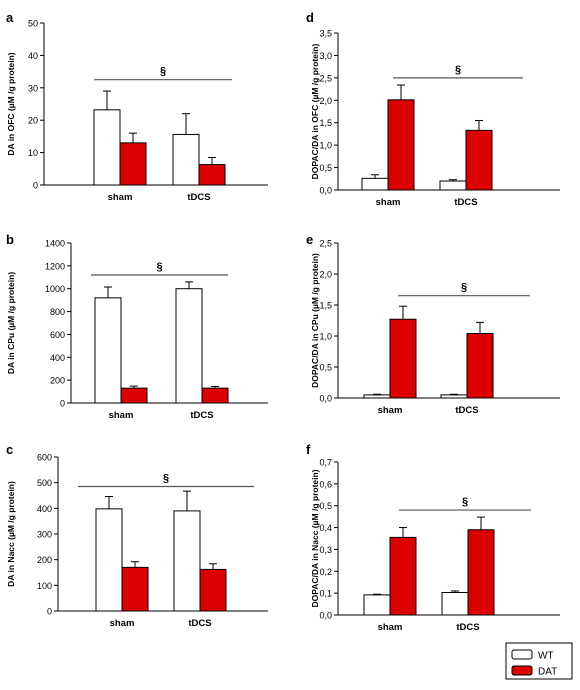 Image resolution: width=580 pixels, height=690 pixels. Describe the element at coordinates (57, 312) in the screenshot. I see `y-tick-label: 800` at that location.